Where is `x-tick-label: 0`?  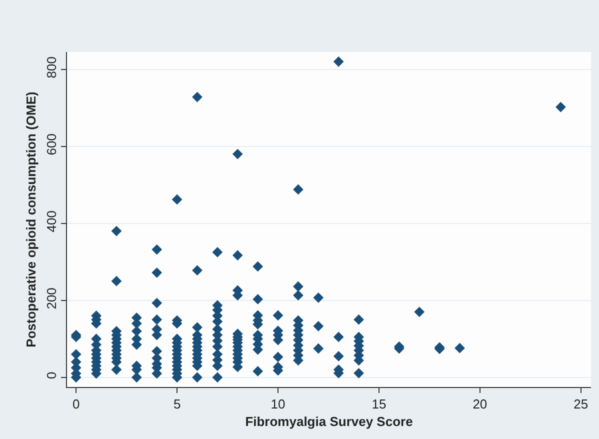
x-tick-label: 0 is located at coordinates (76, 404).